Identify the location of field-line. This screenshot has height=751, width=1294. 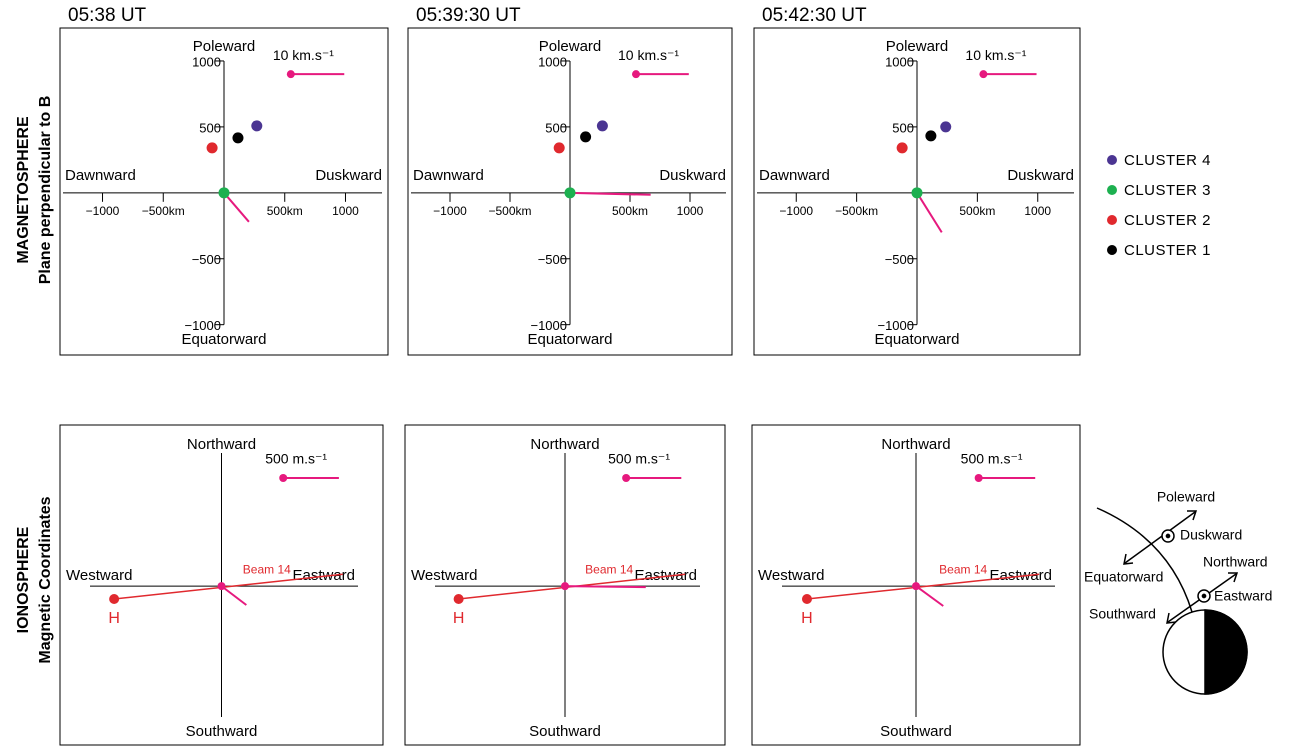
(1144, 560).